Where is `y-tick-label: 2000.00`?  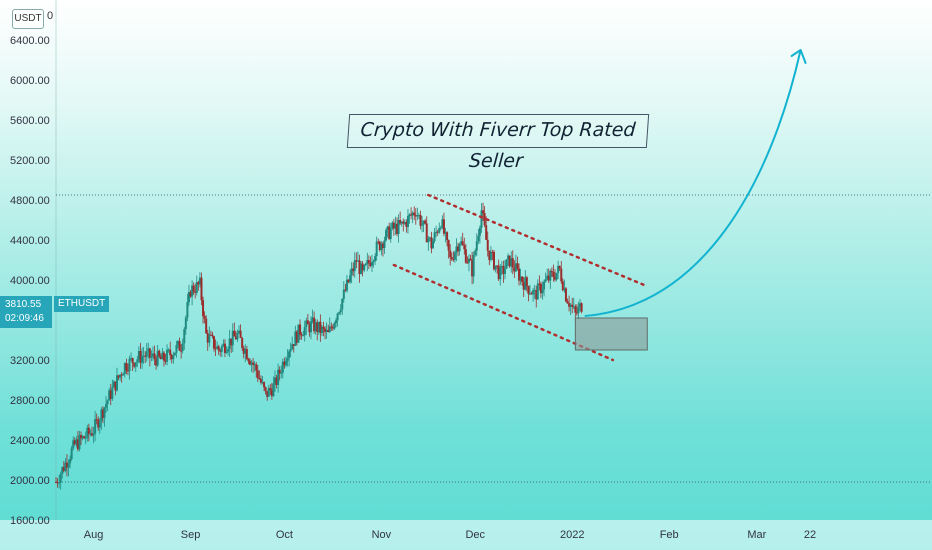 y-tick-label: 2000.00 is located at coordinates (30, 481).